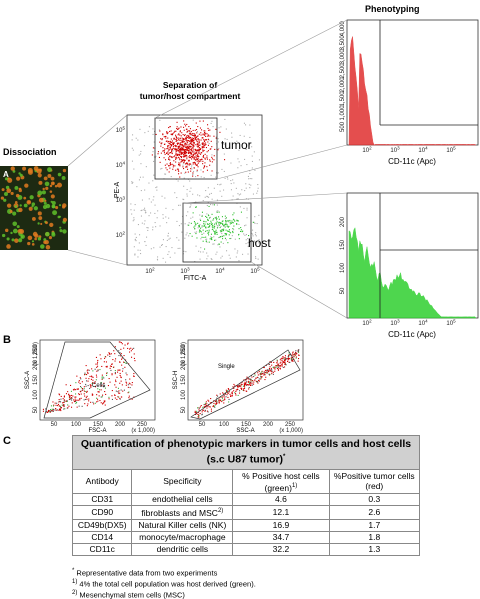  I want to click on footnote-mark: 2), so click(75, 593).